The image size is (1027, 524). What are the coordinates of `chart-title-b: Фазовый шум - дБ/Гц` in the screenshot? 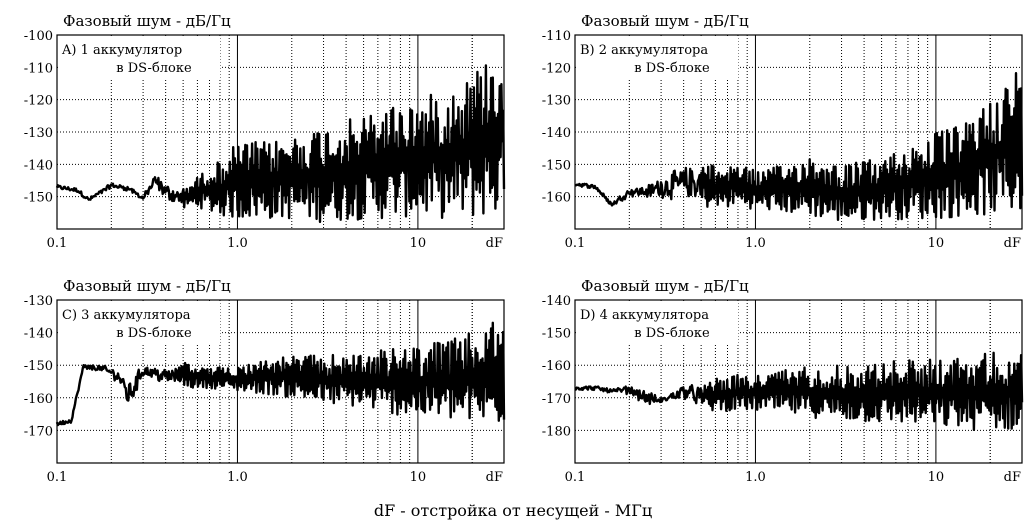 It's located at (665, 21).